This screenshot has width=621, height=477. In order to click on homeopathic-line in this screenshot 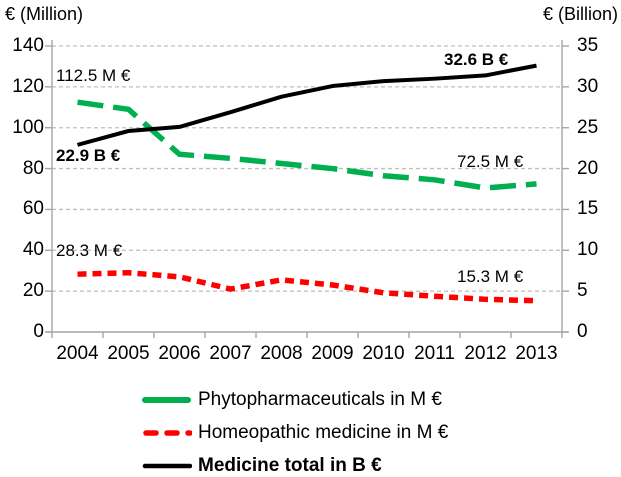, I will do `click(307, 287)`.